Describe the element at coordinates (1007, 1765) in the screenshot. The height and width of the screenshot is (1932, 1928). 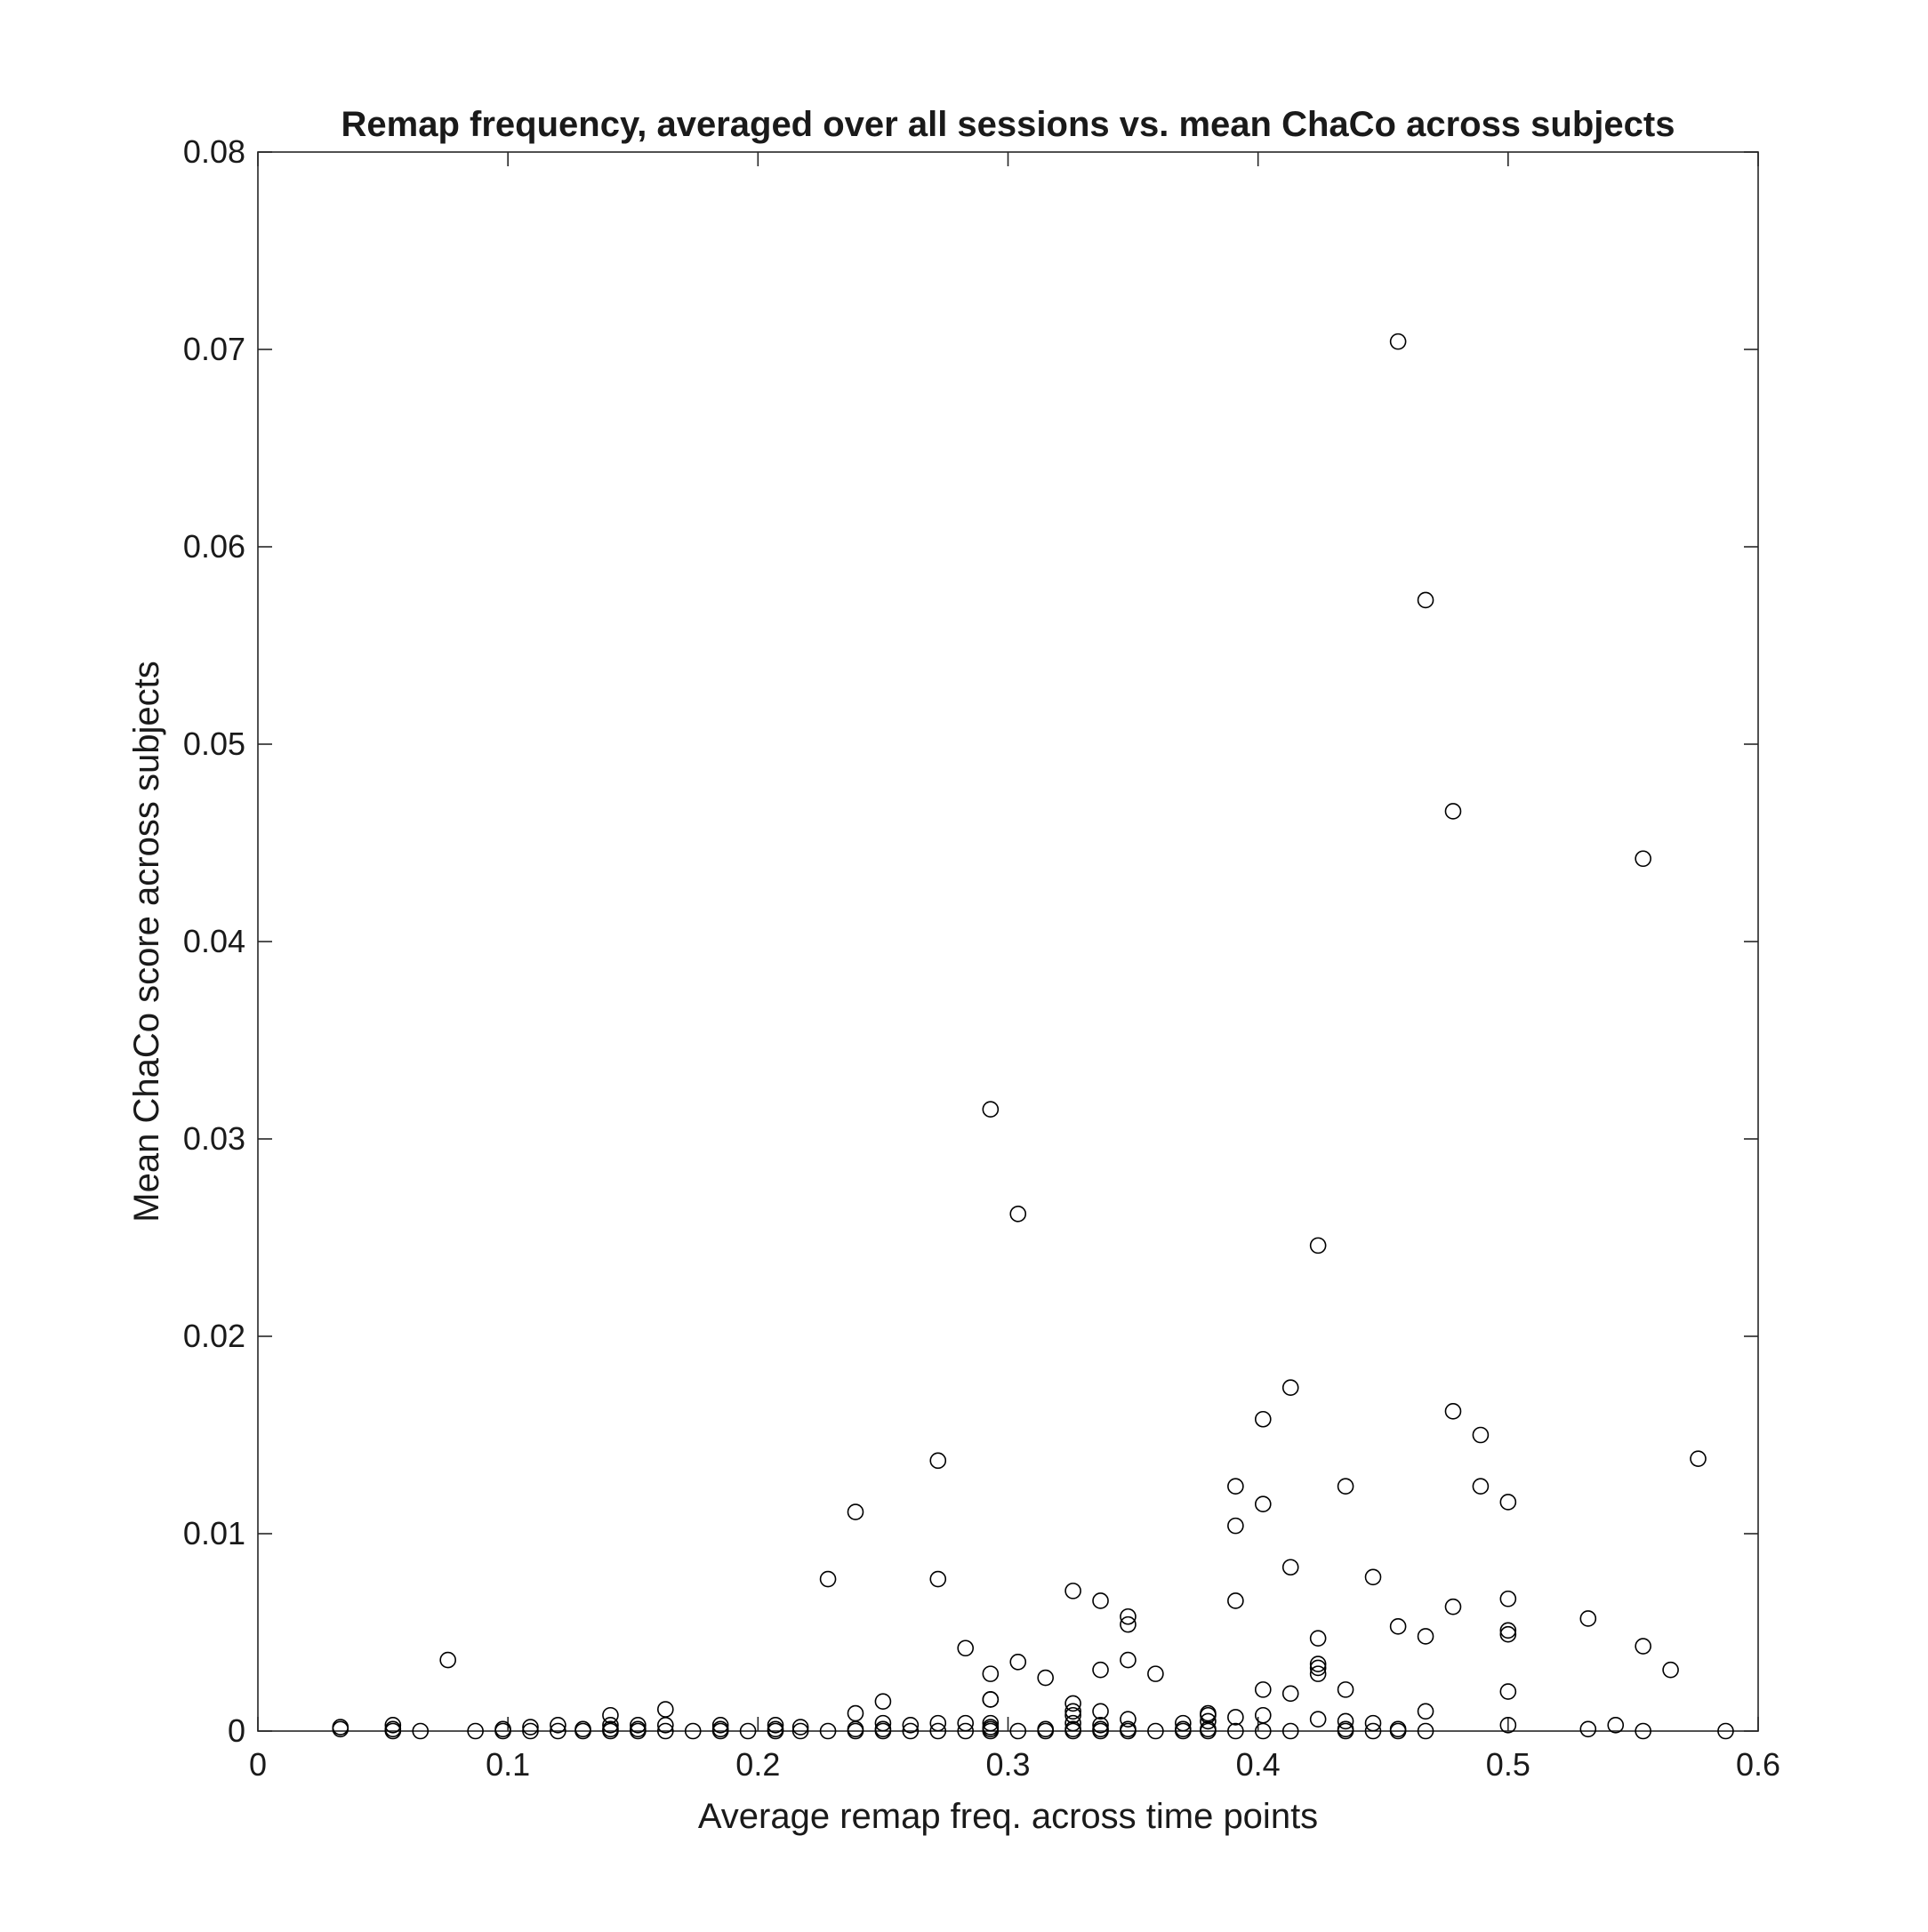
I see `x-tick-label: 0.3` at that location.